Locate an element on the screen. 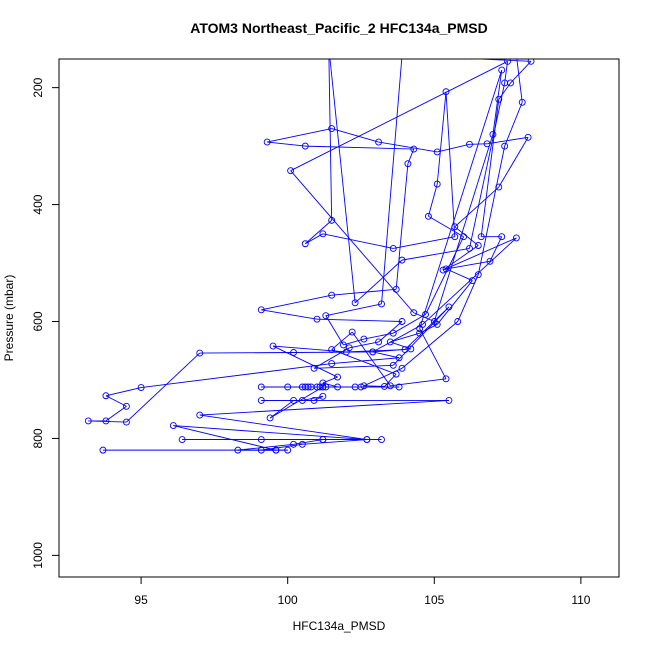 The height and width of the screenshot is (650, 650). x-axis-title: HFC134a_PMSD is located at coordinates (339, 626).